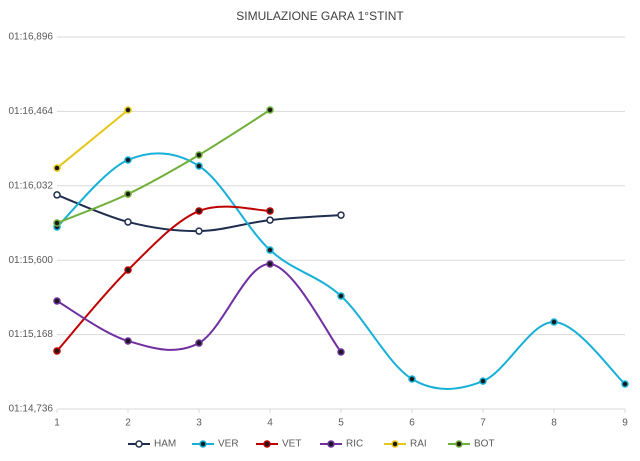 The width and height of the screenshot is (640, 461). Describe the element at coordinates (31, 409) in the screenshot. I see `y-tick-label: 01:14,736` at that location.